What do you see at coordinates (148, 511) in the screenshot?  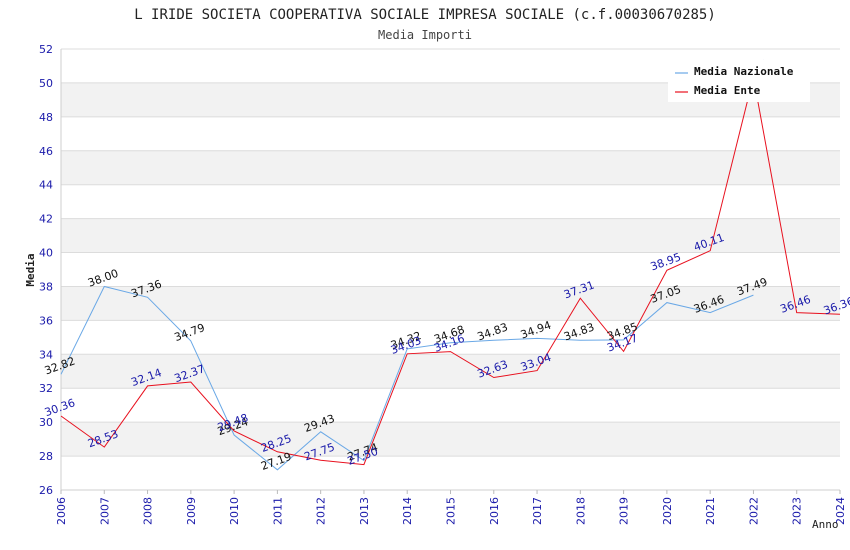 I see `x-tick-2008: 2008` at bounding box center [148, 511].